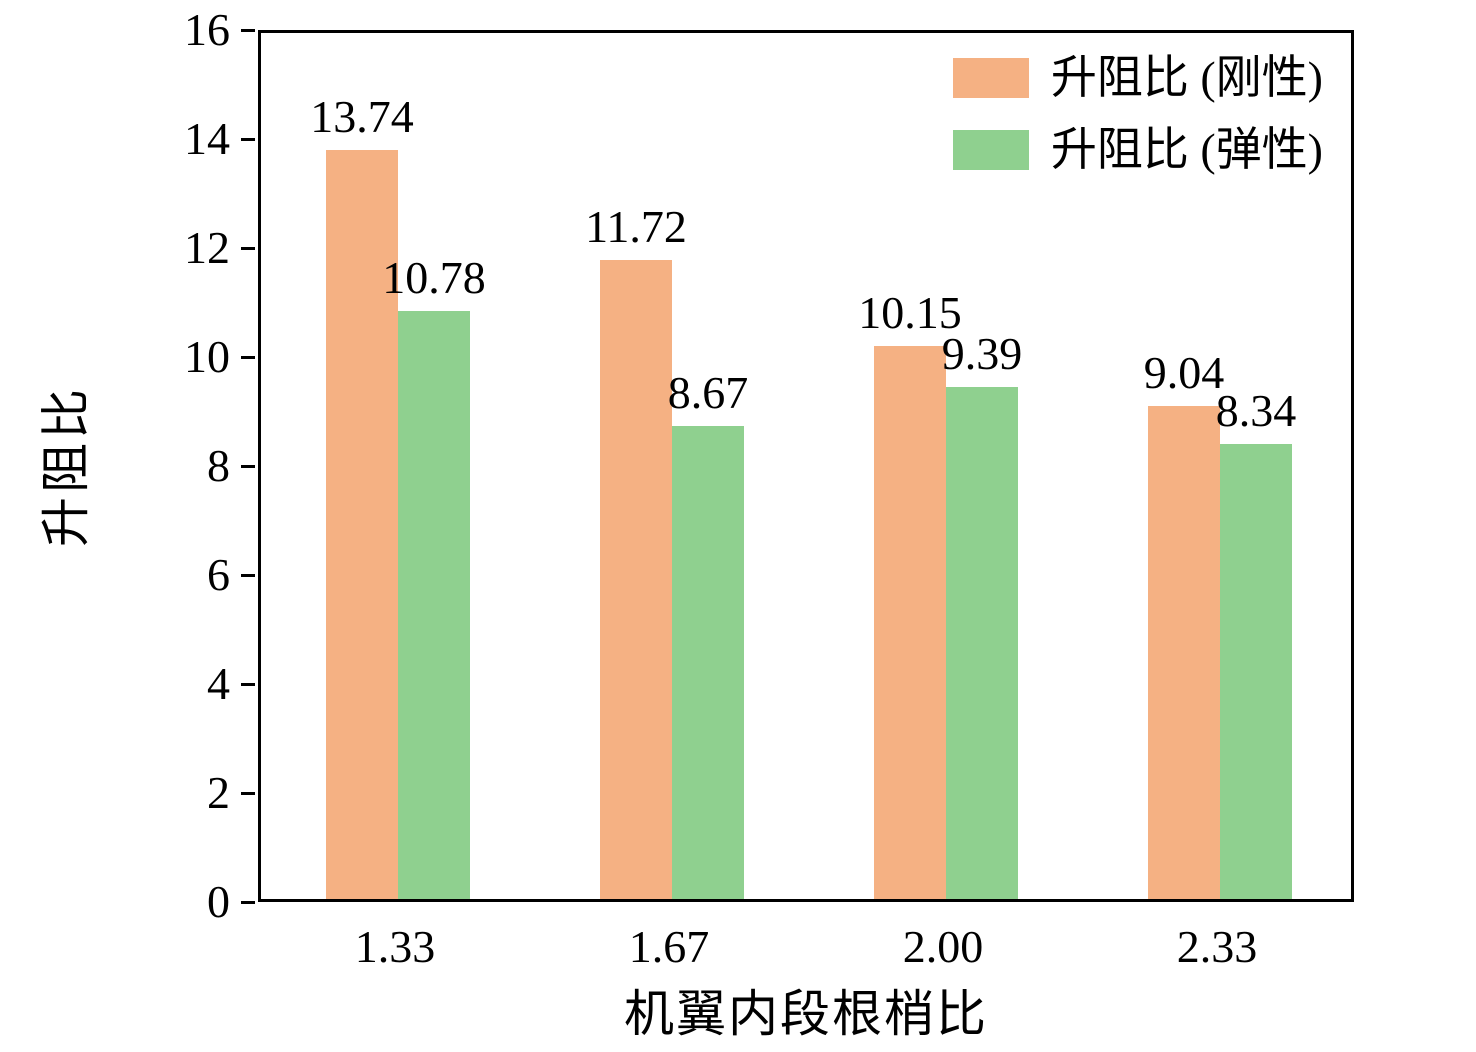  What do you see at coordinates (708, 392) in the screenshot?
I see `bar-value-label: 8.67` at bounding box center [708, 392].